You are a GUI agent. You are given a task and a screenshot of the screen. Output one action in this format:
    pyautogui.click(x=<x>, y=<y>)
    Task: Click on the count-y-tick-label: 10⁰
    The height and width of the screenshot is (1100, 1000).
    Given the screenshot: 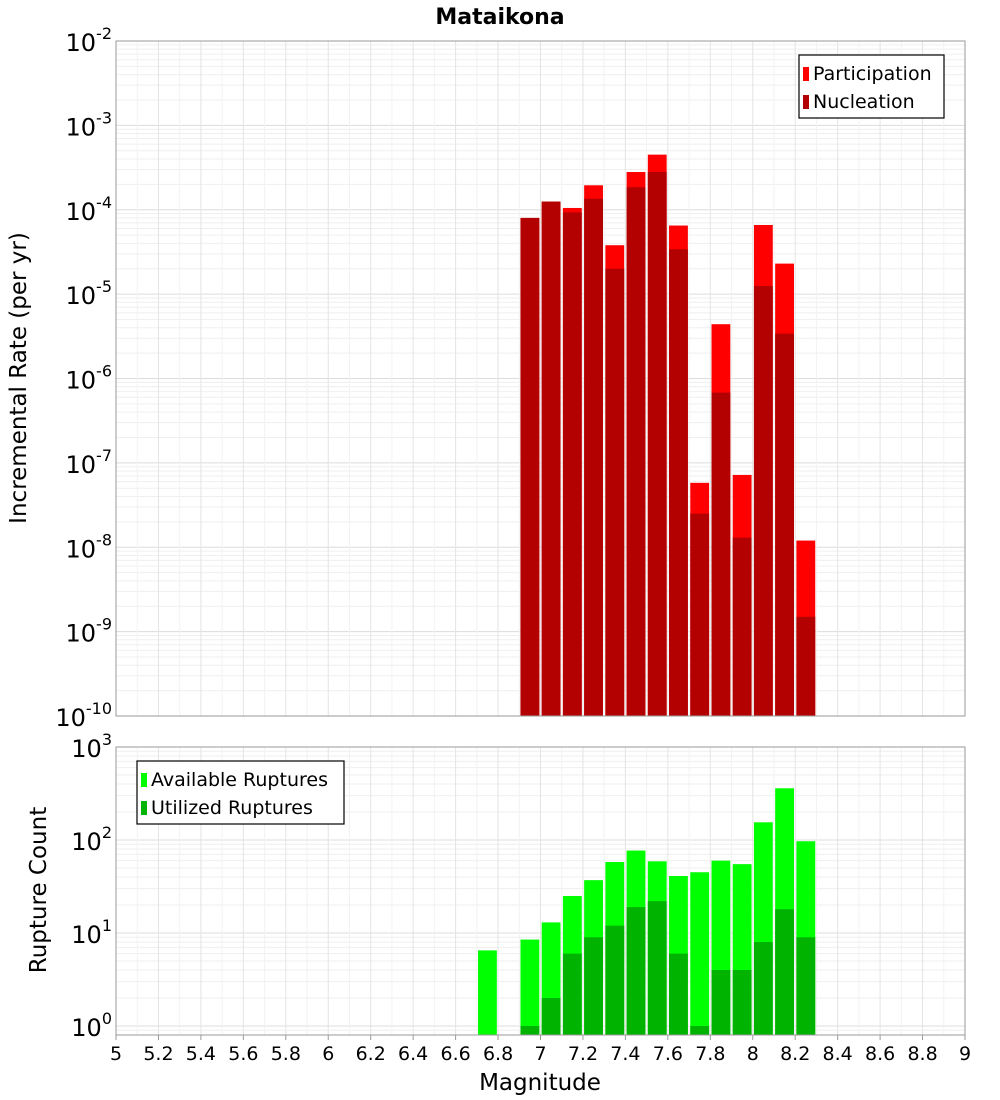 What is the action you would take?
    pyautogui.click(x=91, y=1025)
    